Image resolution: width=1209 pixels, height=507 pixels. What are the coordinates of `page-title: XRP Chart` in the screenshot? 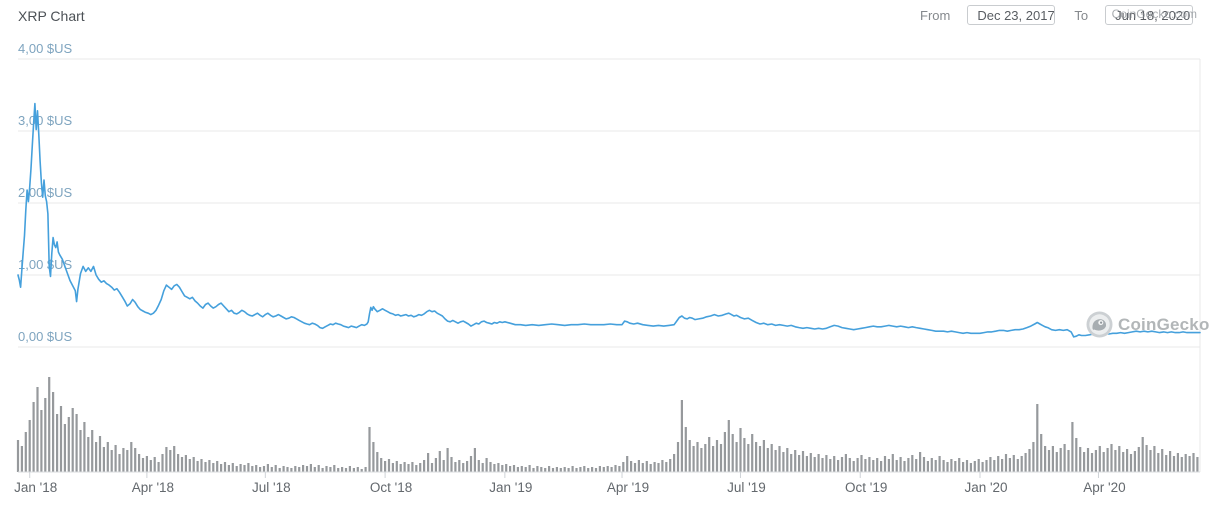 It's located at (51, 16).